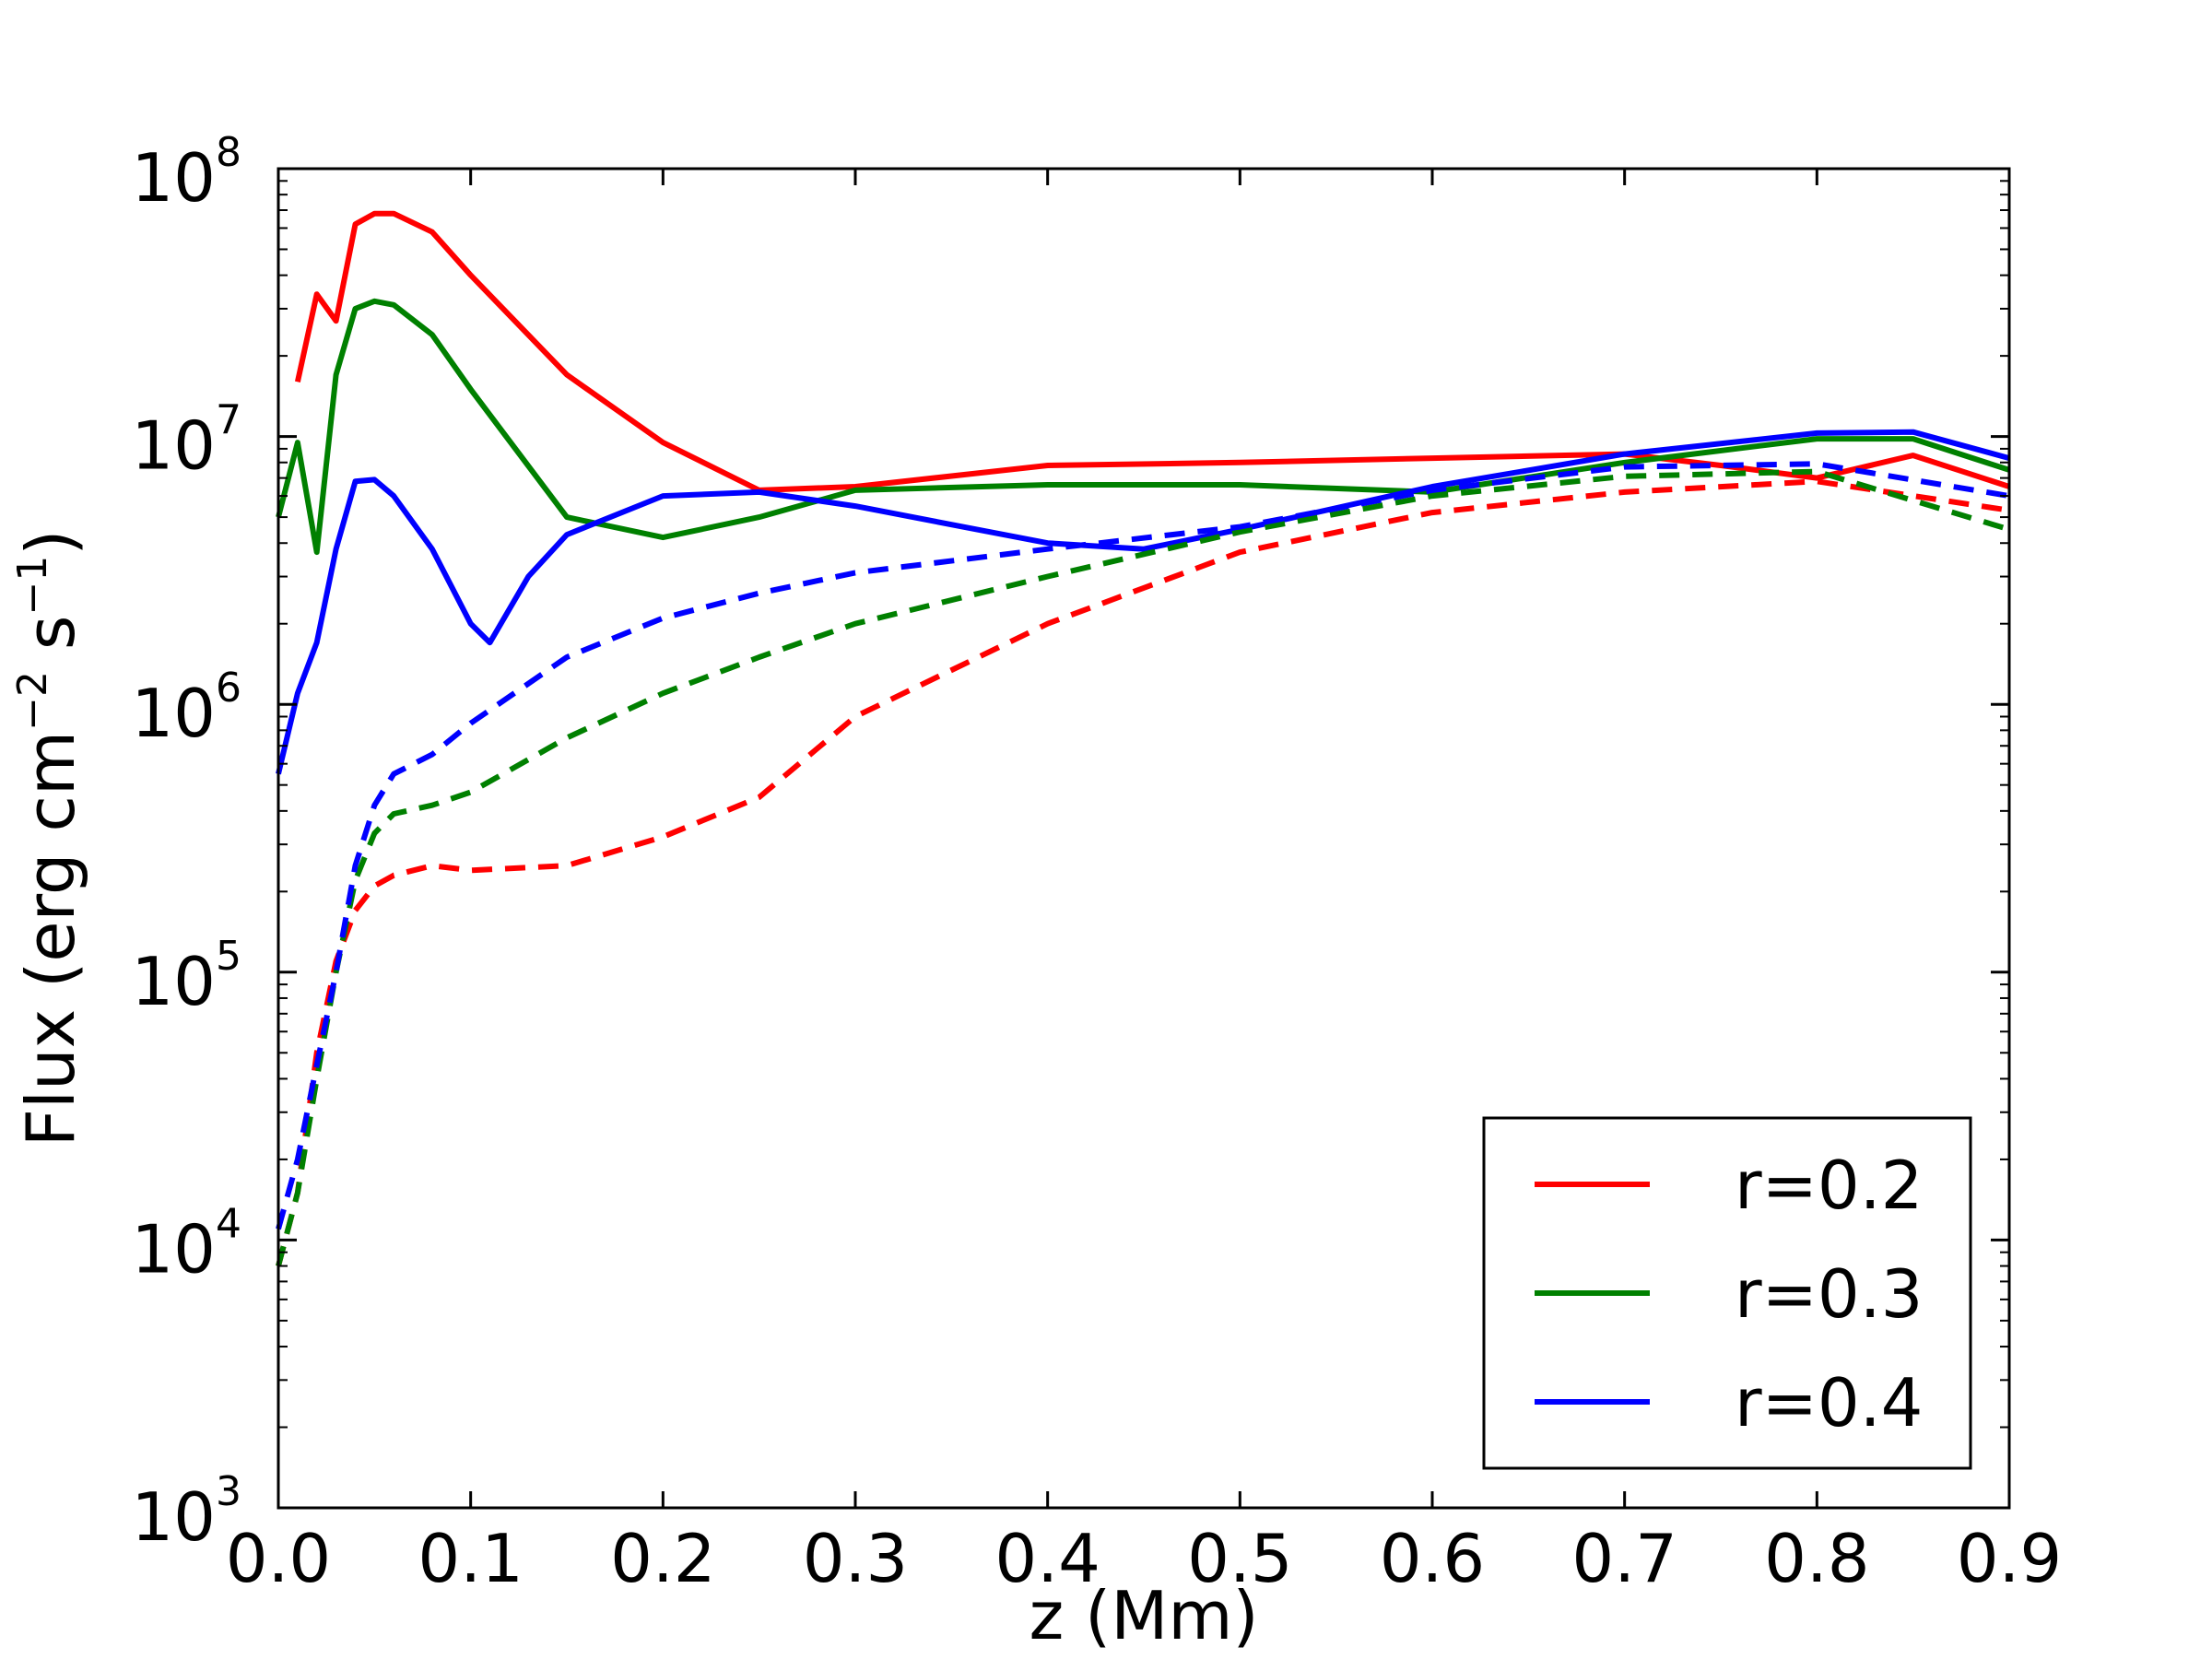 This screenshot has width=2212, height=1659. What do you see at coordinates (32, 586) in the screenshot?
I see `y-axis-title-exp2: −1` at bounding box center [32, 586].